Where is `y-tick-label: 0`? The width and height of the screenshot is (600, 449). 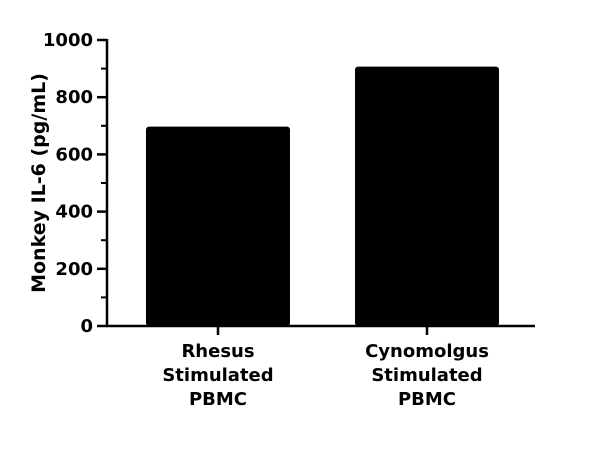 y-tick-label: 0 is located at coordinates (86, 326).